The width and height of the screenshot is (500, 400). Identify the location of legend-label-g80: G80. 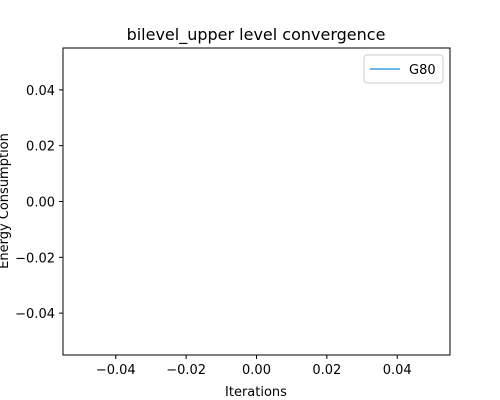
(422, 70).